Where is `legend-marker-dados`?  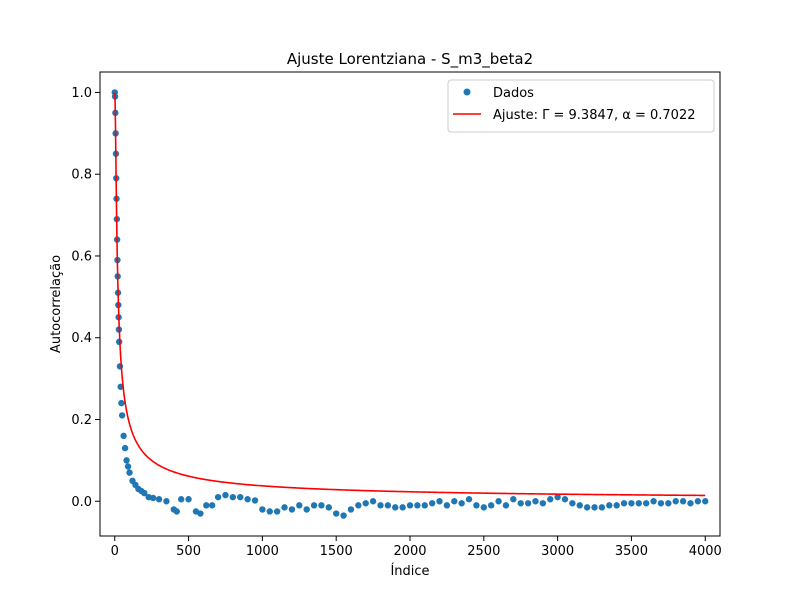
legend-marker-dados is located at coordinates (467, 92).